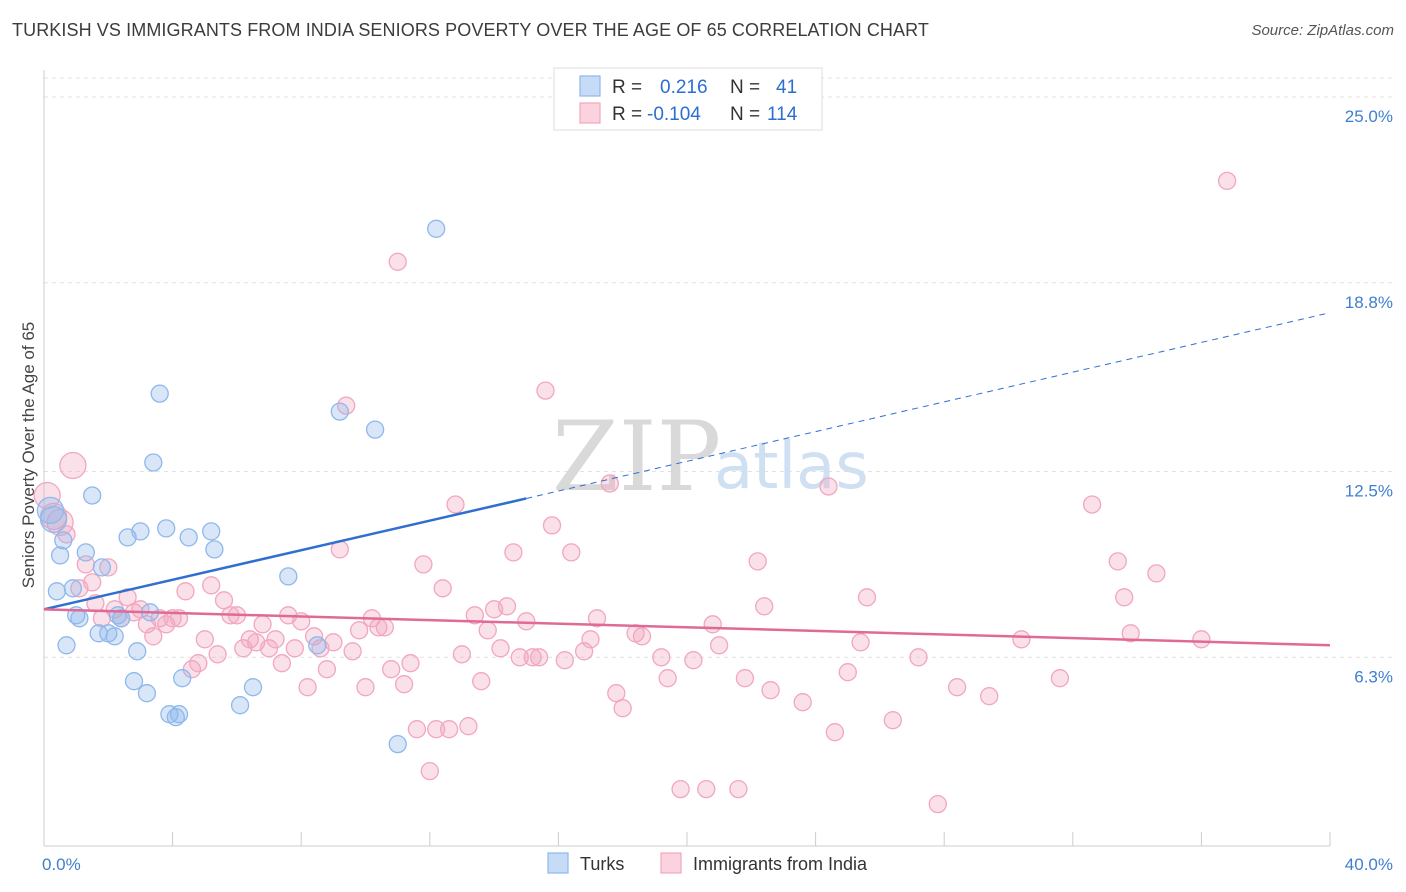 The height and width of the screenshot is (892, 1406). Describe the element at coordinates (1369, 116) in the screenshot. I see `y-tick-label: 25.0%` at that location.